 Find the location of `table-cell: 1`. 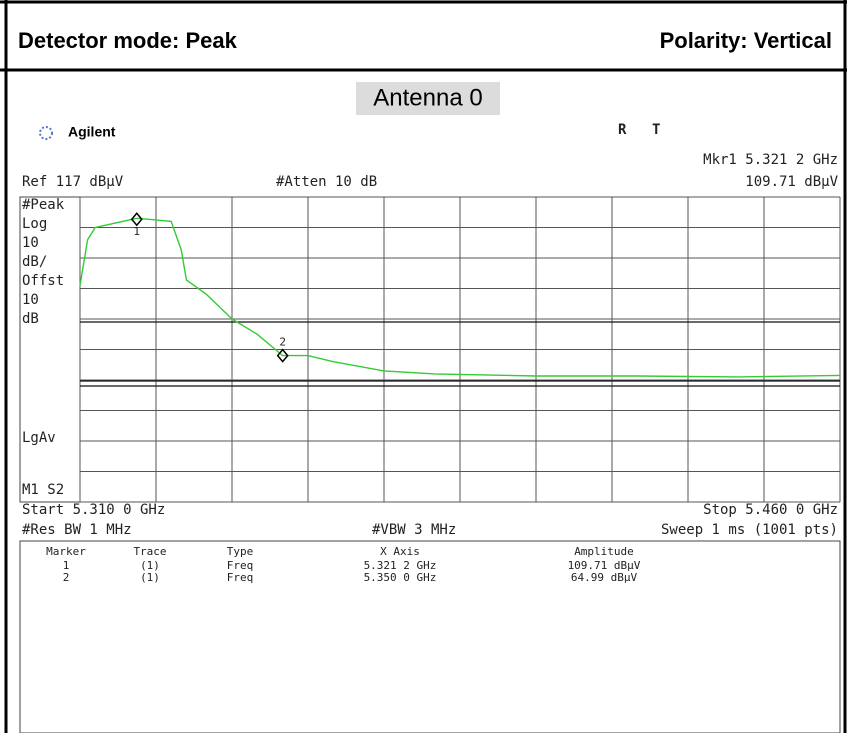

table-cell: 1 is located at coordinates (66, 565).